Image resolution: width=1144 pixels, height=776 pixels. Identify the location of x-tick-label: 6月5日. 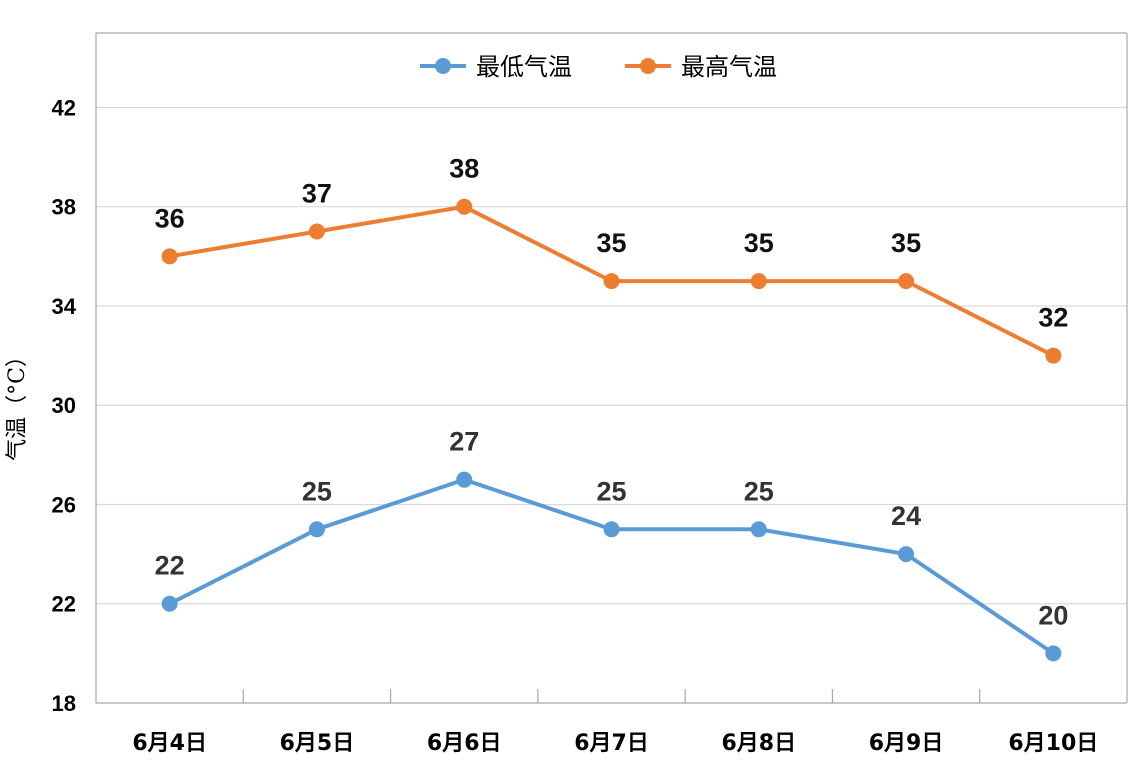
(317, 743).